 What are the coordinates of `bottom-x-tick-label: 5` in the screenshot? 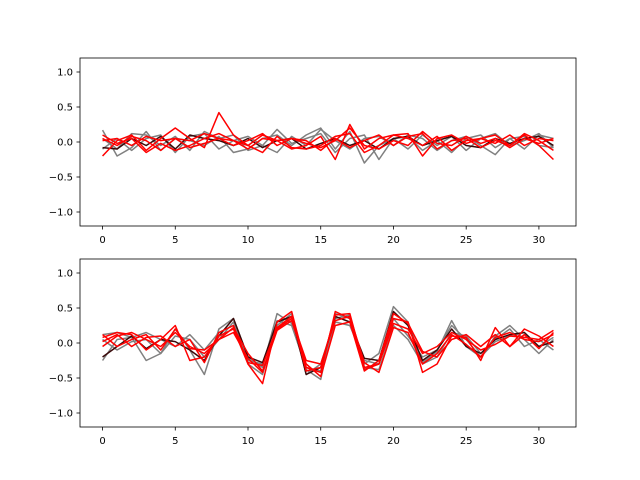 It's located at (175, 441).